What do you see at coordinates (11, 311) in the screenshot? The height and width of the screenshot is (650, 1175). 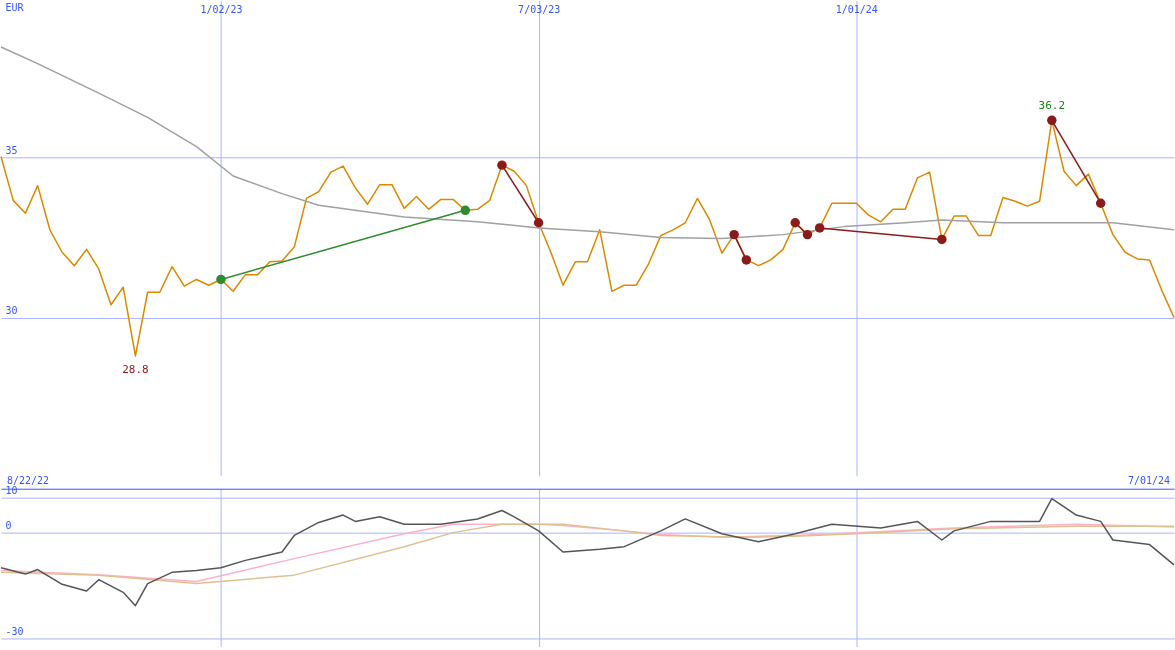 I see `y-tick-label: 30` at bounding box center [11, 311].